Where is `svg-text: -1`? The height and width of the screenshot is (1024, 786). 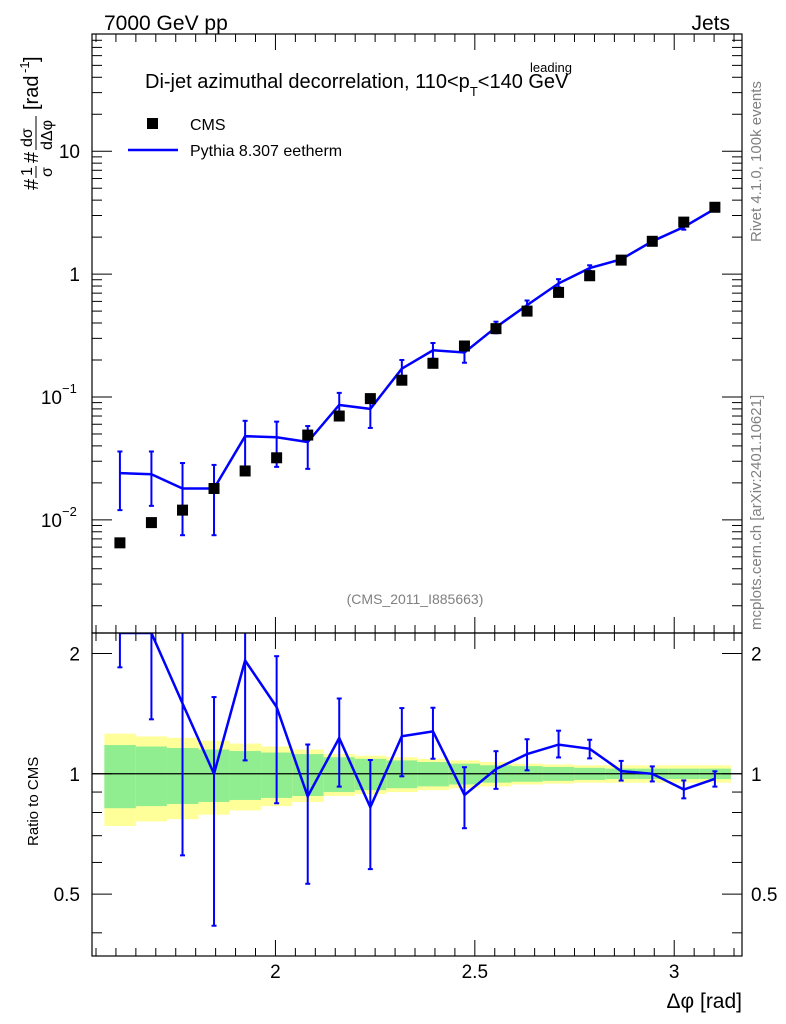 svg-text: -1 is located at coordinates (24, 67).